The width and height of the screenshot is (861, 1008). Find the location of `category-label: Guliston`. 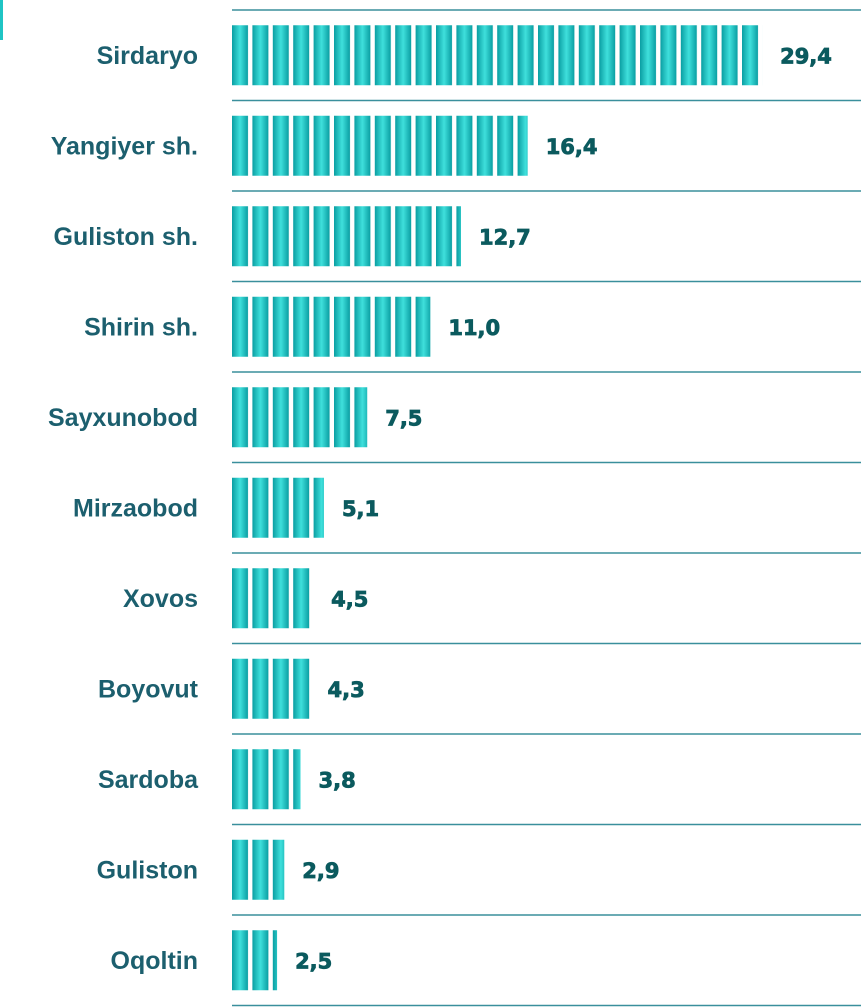

category-label: Guliston is located at coordinates (147, 870).